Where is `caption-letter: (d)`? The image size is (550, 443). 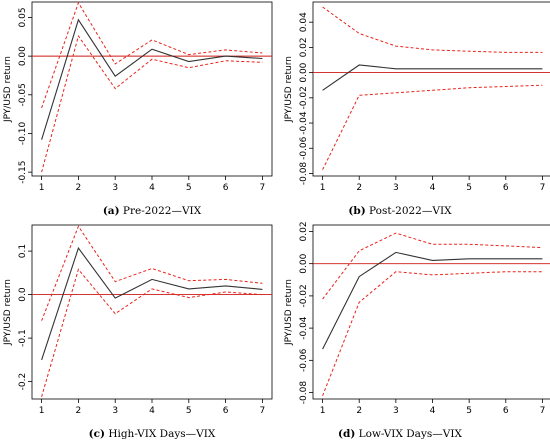
caption-letter: (d) is located at coordinates (346, 434).